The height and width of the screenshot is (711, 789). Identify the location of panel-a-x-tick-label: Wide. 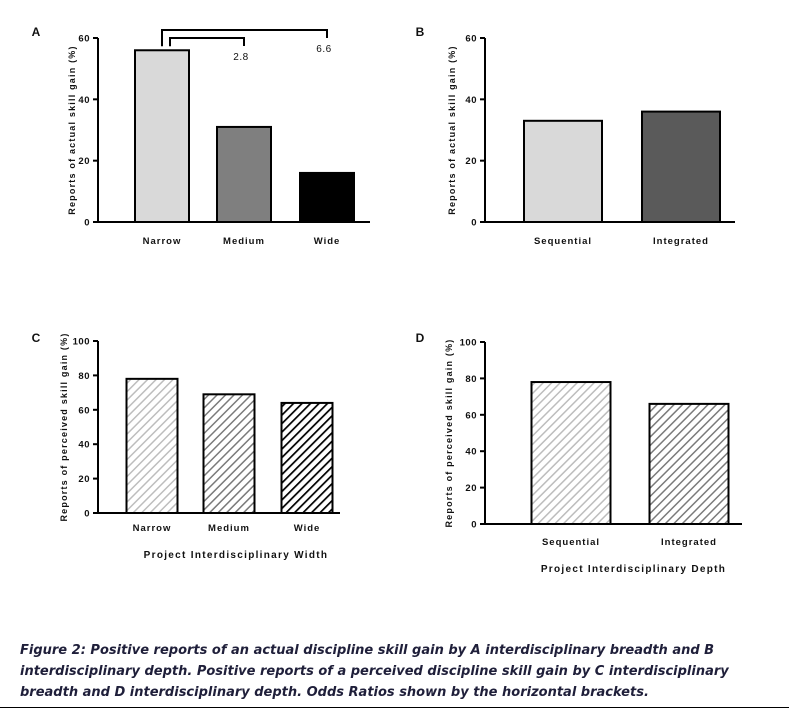
(327, 241).